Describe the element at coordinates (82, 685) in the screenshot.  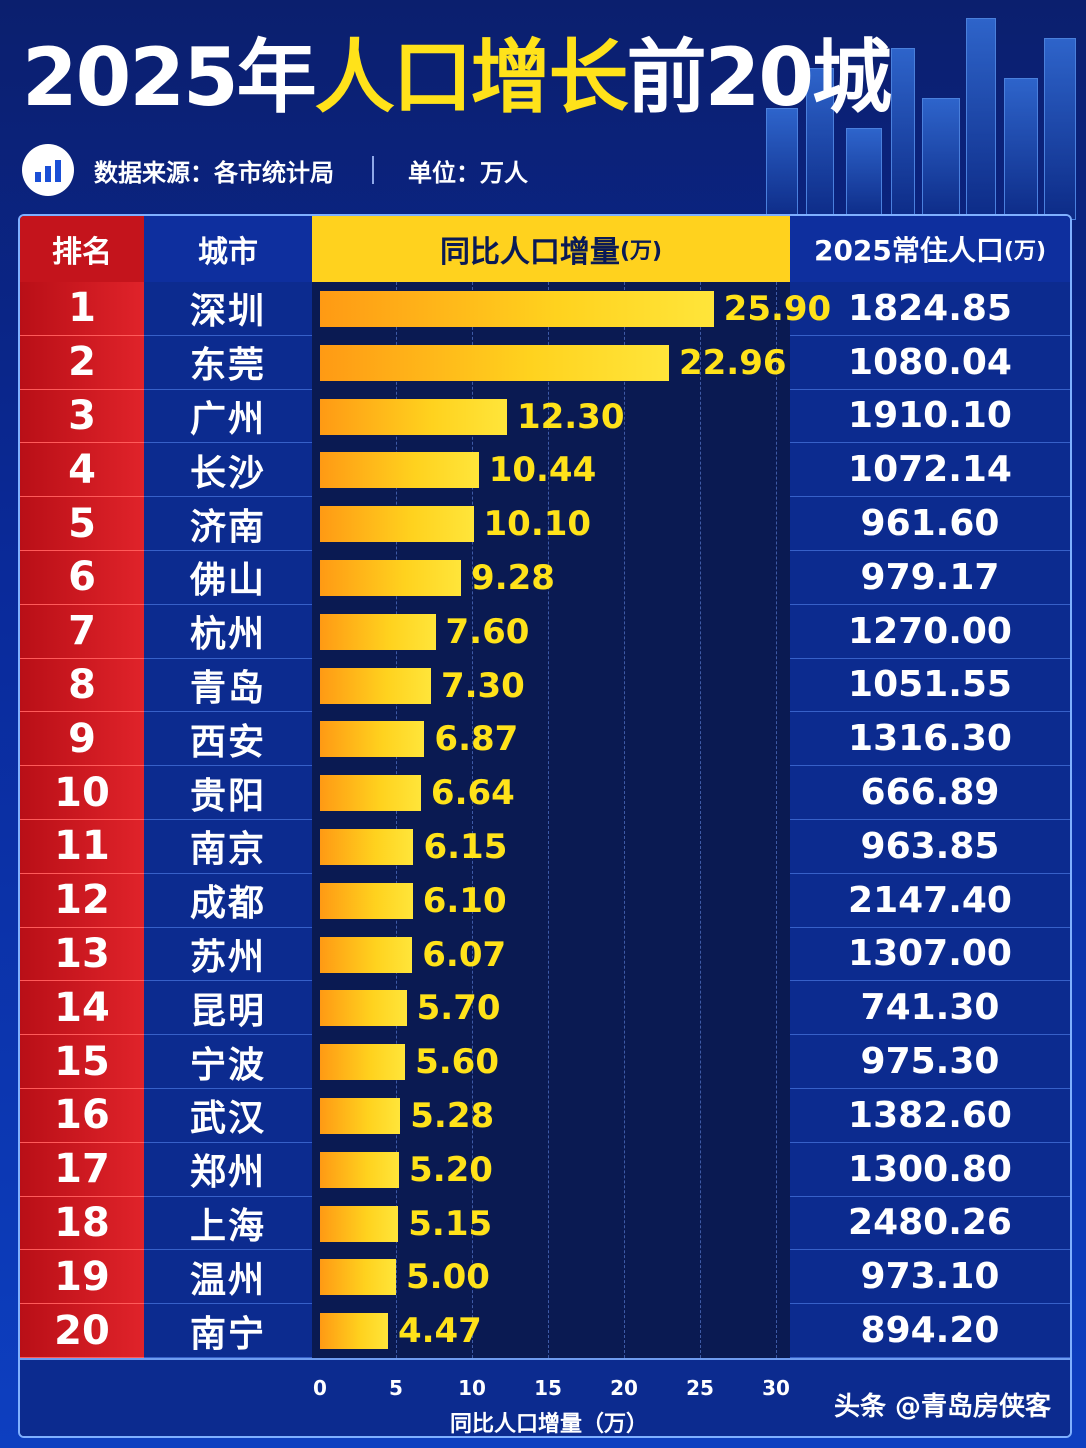
I see `rank-cell: 8` at that location.